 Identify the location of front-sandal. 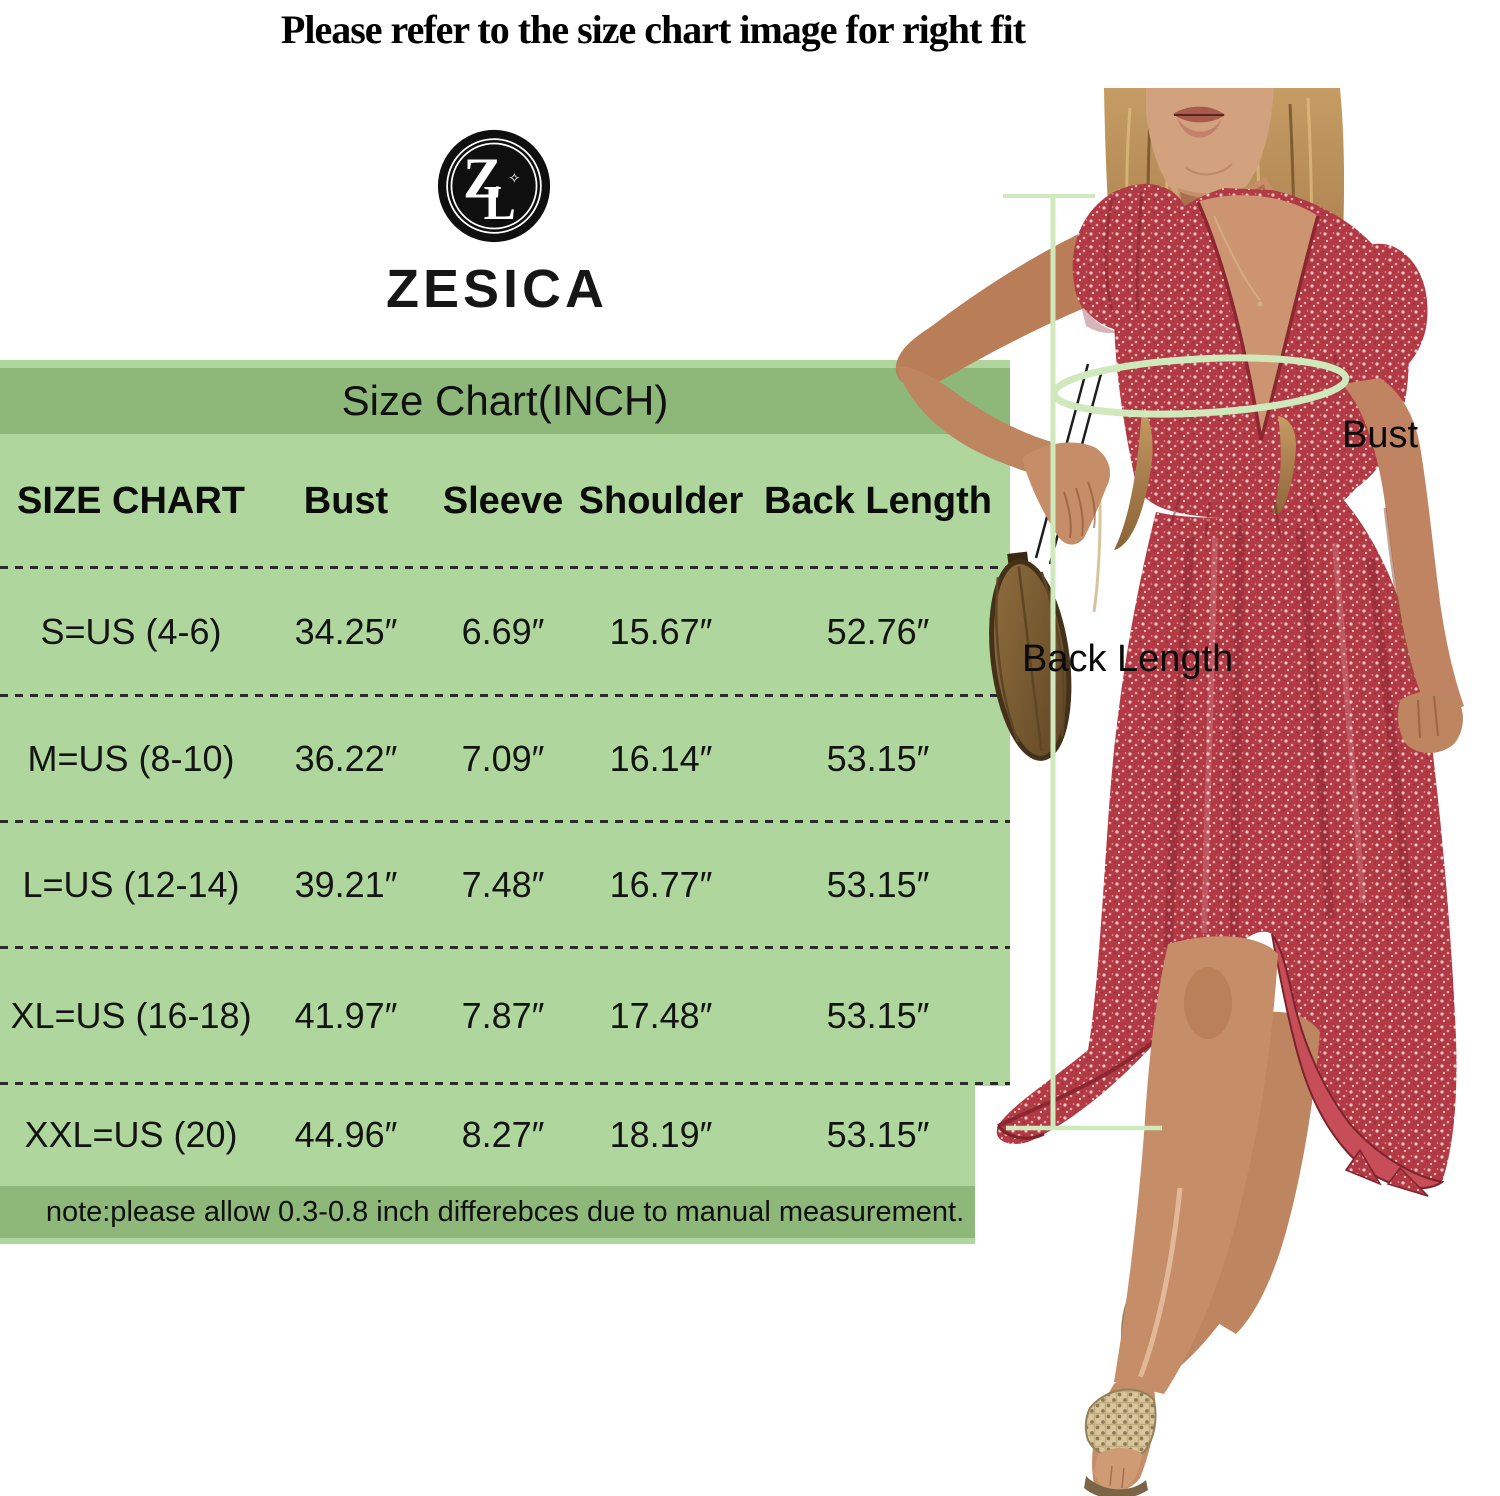
(1120, 1424).